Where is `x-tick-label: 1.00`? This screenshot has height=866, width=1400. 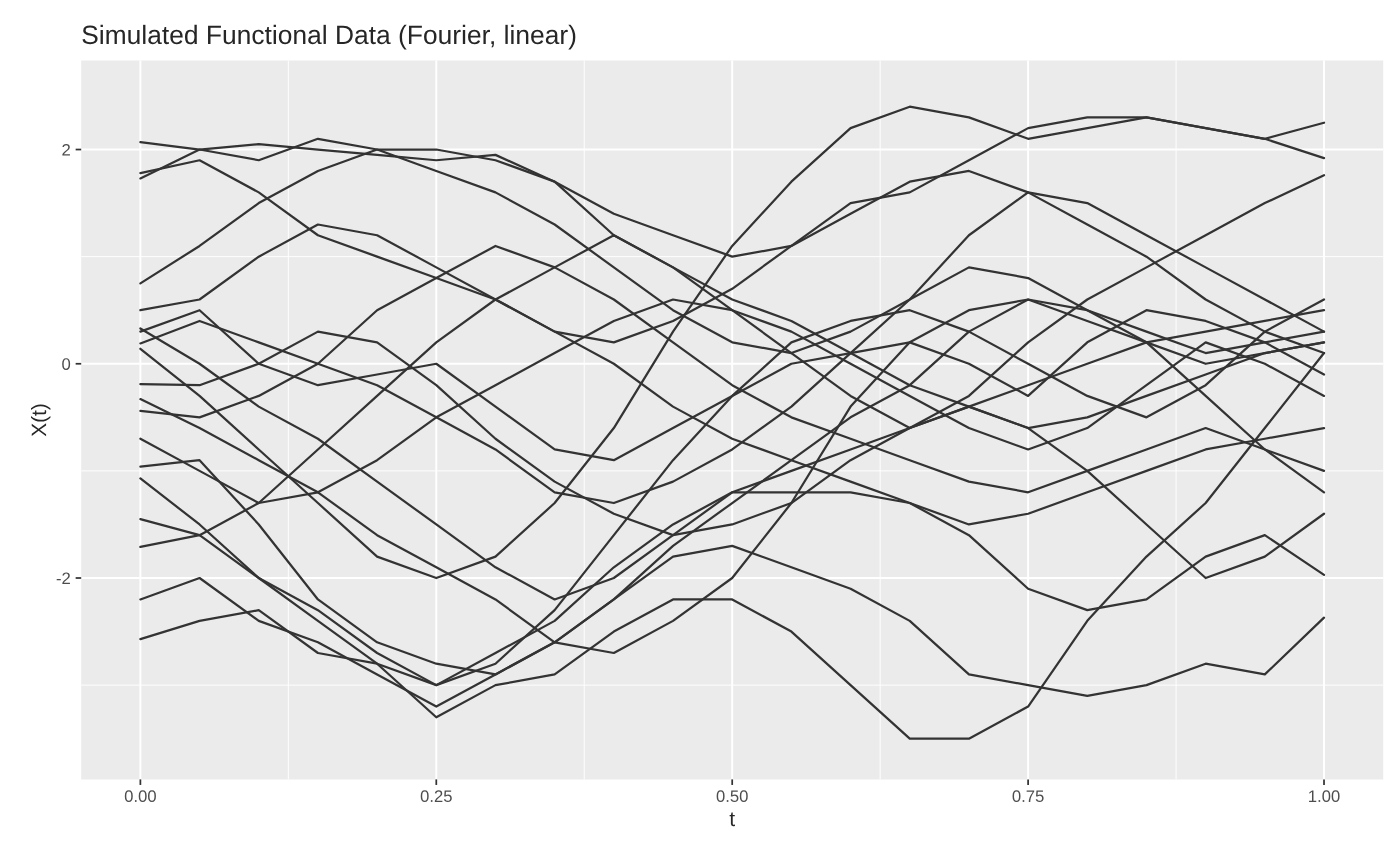
x-tick-label: 1.00 is located at coordinates (1324, 796).